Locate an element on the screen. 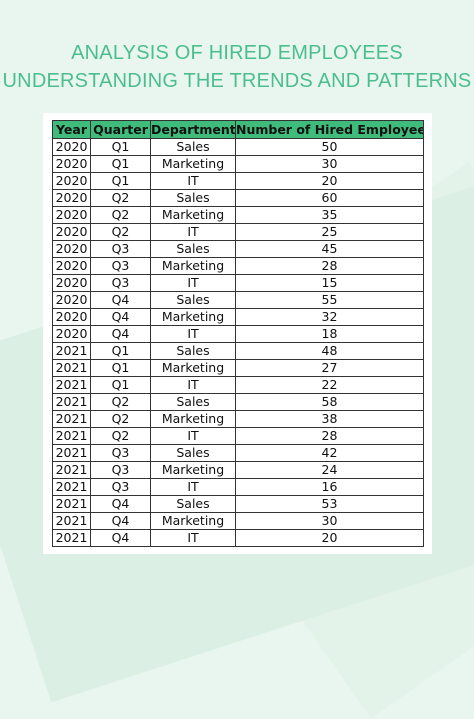 The width and height of the screenshot is (474, 719). table-row: 2020 Q4 Marketing 32 is located at coordinates (238, 317).